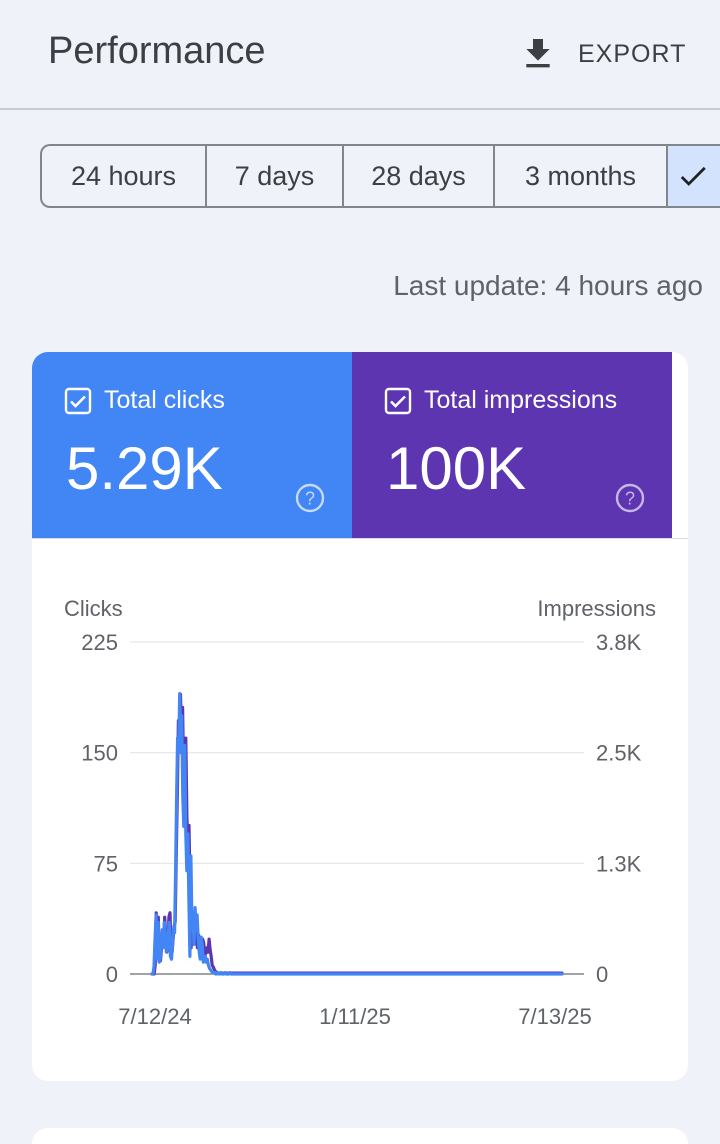 This screenshot has width=720, height=1144. I want to click on total-clicks-tile: Total clicks 5.29K ?, so click(192, 445).